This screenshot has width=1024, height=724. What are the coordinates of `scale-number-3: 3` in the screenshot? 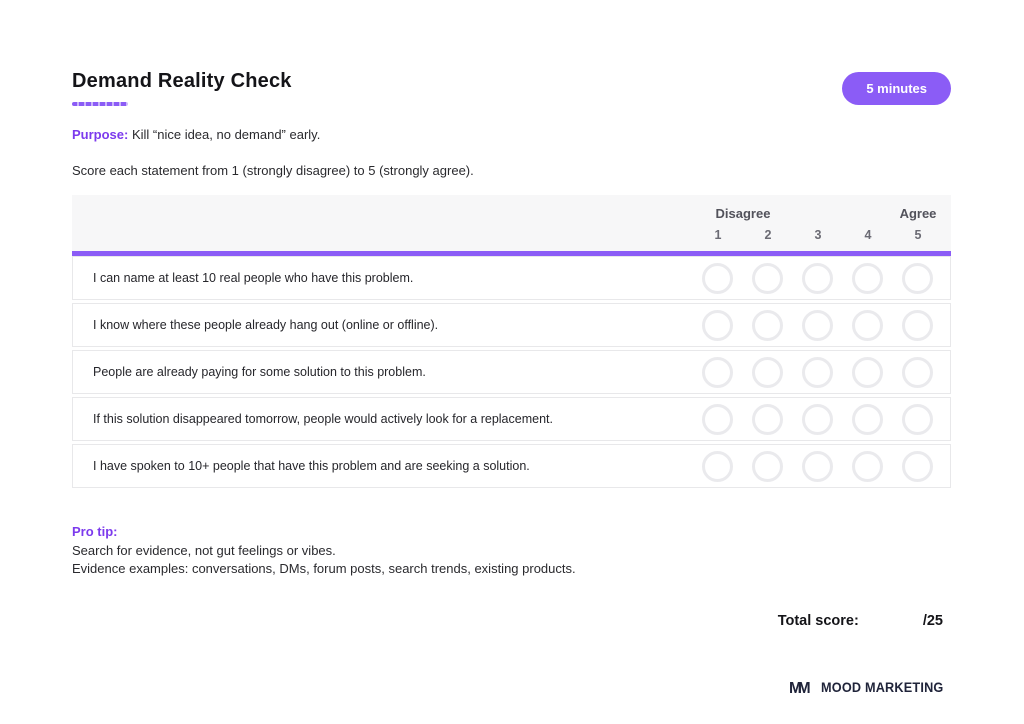 It's located at (818, 235).